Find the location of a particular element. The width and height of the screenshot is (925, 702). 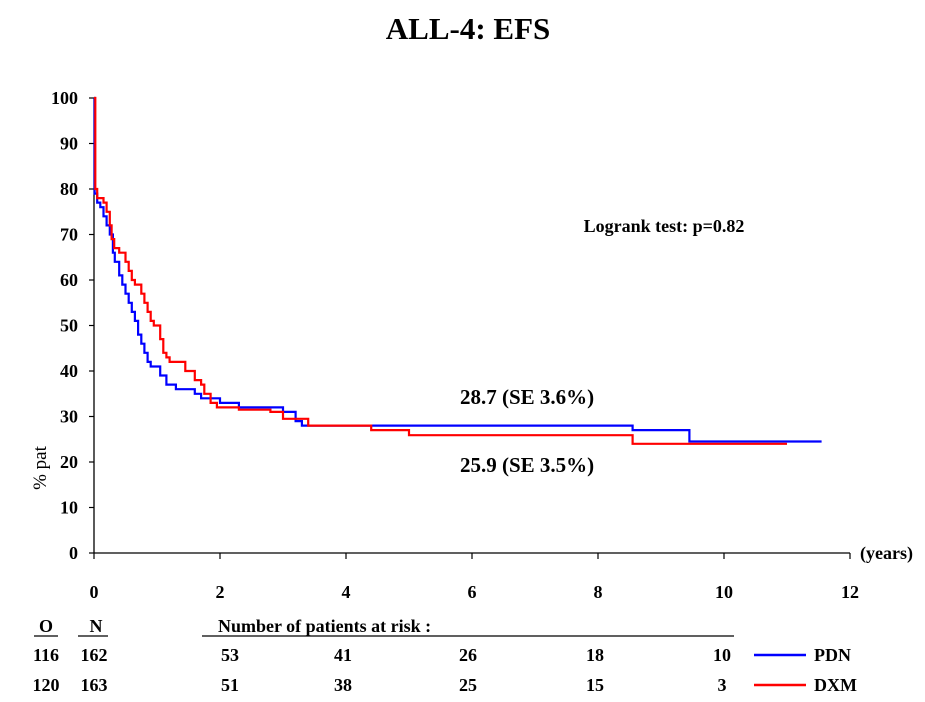

risk-rows: 116 162 53 41 26 18 10 PDN 120 163 51 38 25 15 3 DXM is located at coordinates (445, 670).